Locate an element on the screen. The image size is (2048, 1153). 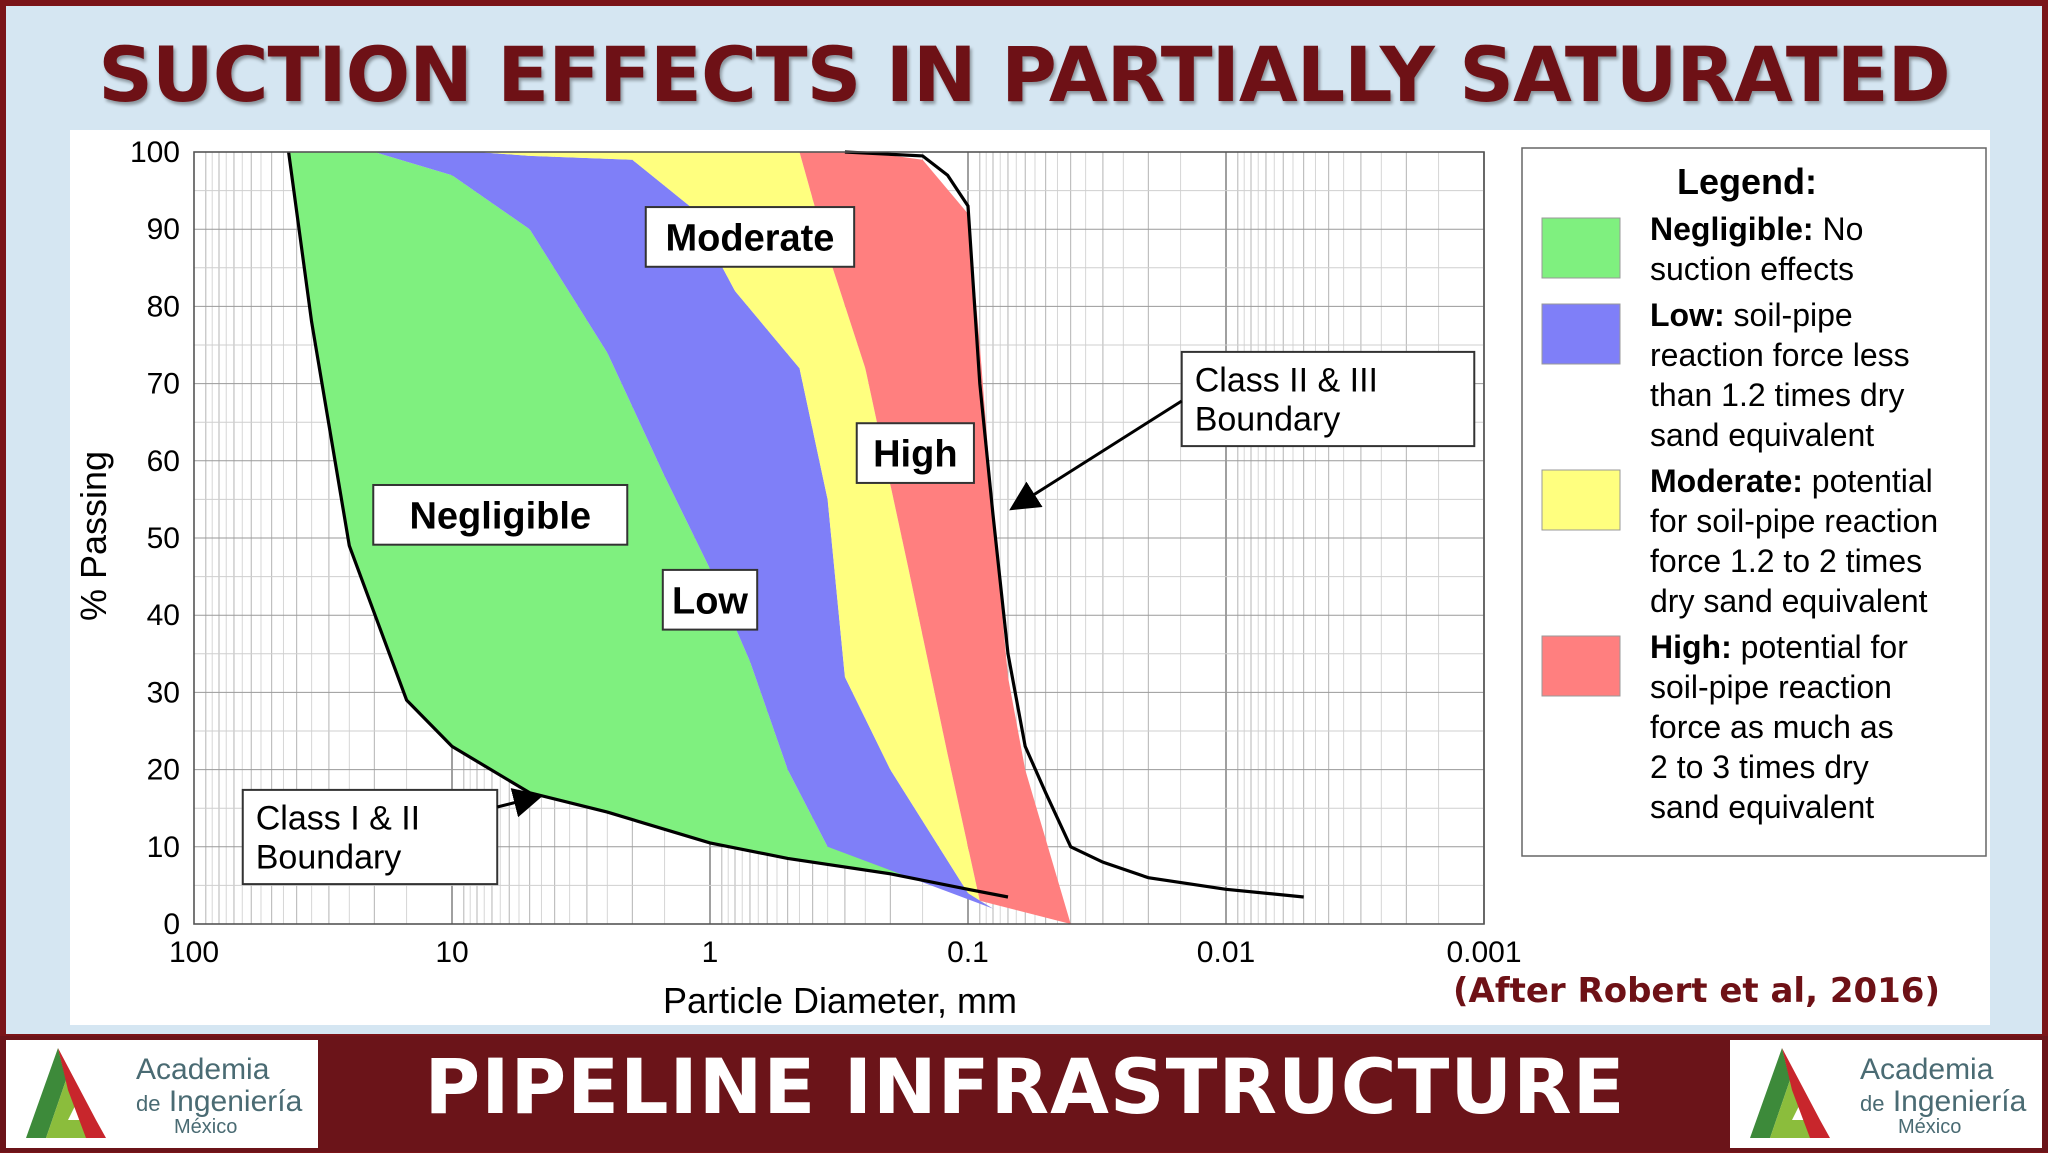
annotation-class-1-2-box is located at coordinates (370, 837).